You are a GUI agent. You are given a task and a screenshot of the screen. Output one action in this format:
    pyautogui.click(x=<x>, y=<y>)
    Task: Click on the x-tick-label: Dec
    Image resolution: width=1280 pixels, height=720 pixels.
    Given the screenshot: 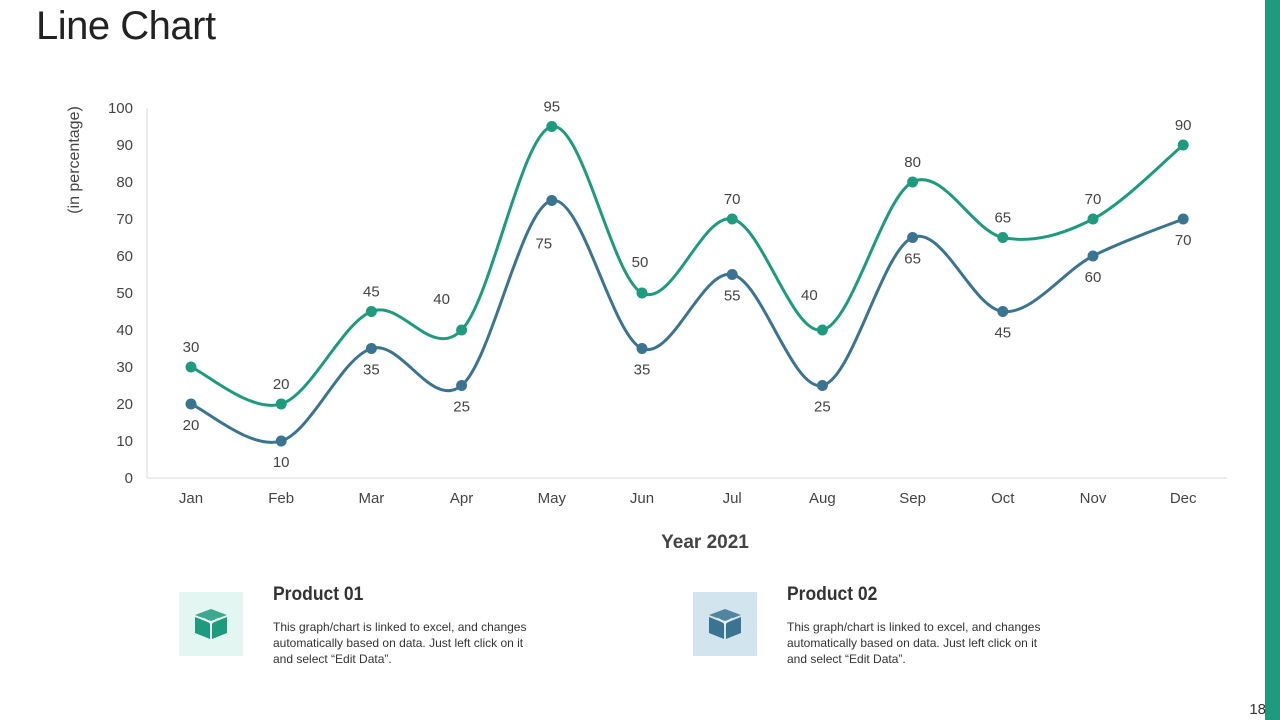 What is the action you would take?
    pyautogui.click(x=1183, y=498)
    